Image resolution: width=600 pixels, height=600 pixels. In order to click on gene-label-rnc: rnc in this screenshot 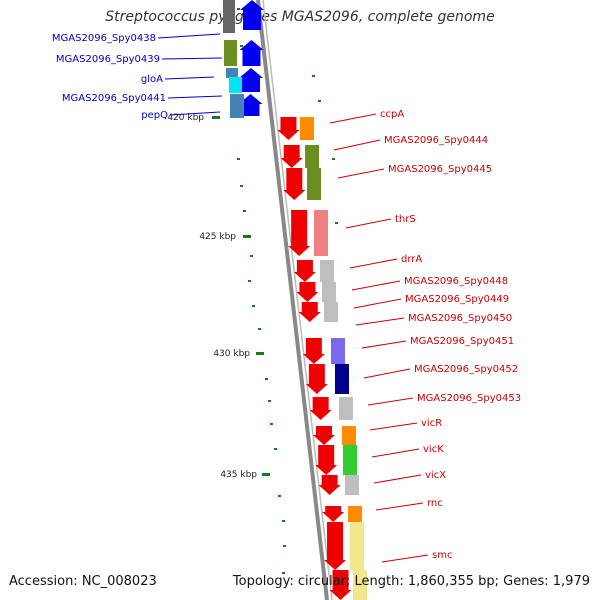, I will do `click(435, 503)`.